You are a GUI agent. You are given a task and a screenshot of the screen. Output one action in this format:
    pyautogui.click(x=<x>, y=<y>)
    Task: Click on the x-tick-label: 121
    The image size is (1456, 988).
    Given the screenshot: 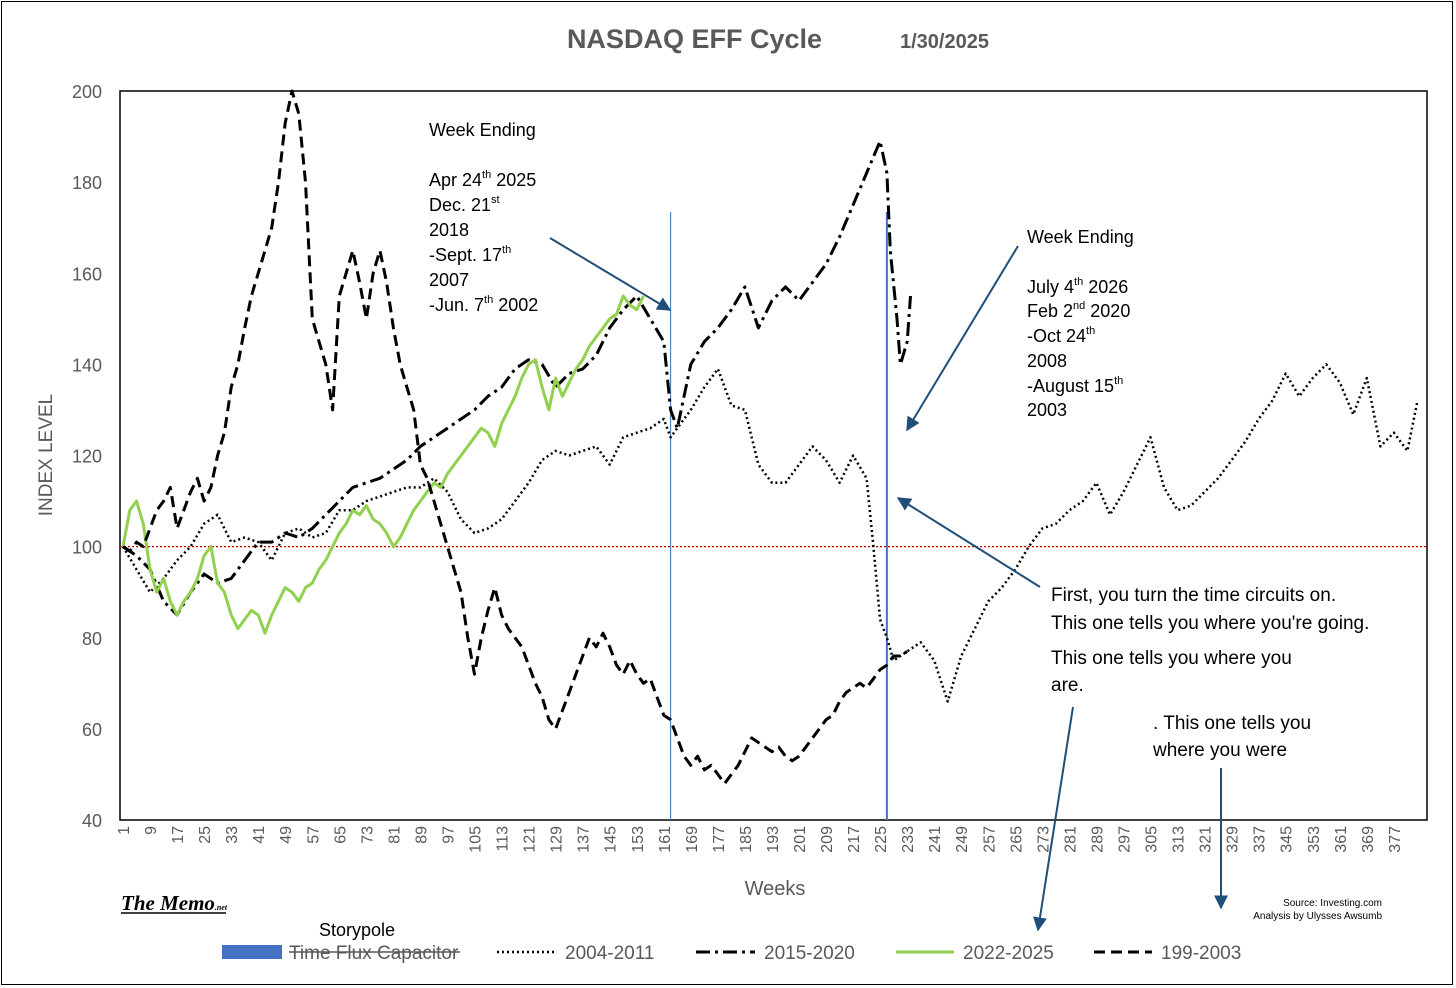 What is the action you would take?
    pyautogui.click(x=530, y=839)
    